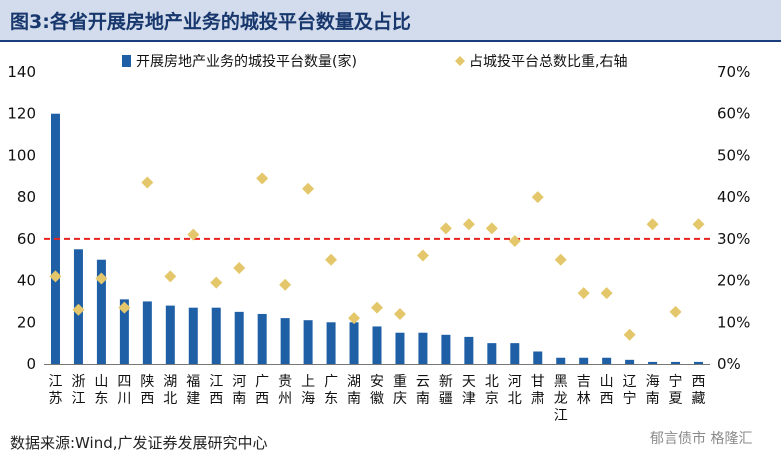  Describe the element at coordinates (423, 390) in the screenshot. I see `x-tick-label: 云南` at that location.